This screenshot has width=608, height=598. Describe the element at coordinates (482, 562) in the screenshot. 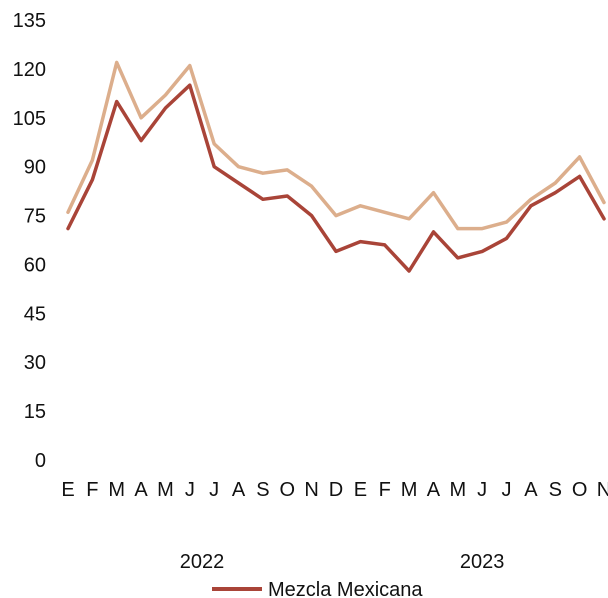

I see `year-label-2023: 2023` at that location.